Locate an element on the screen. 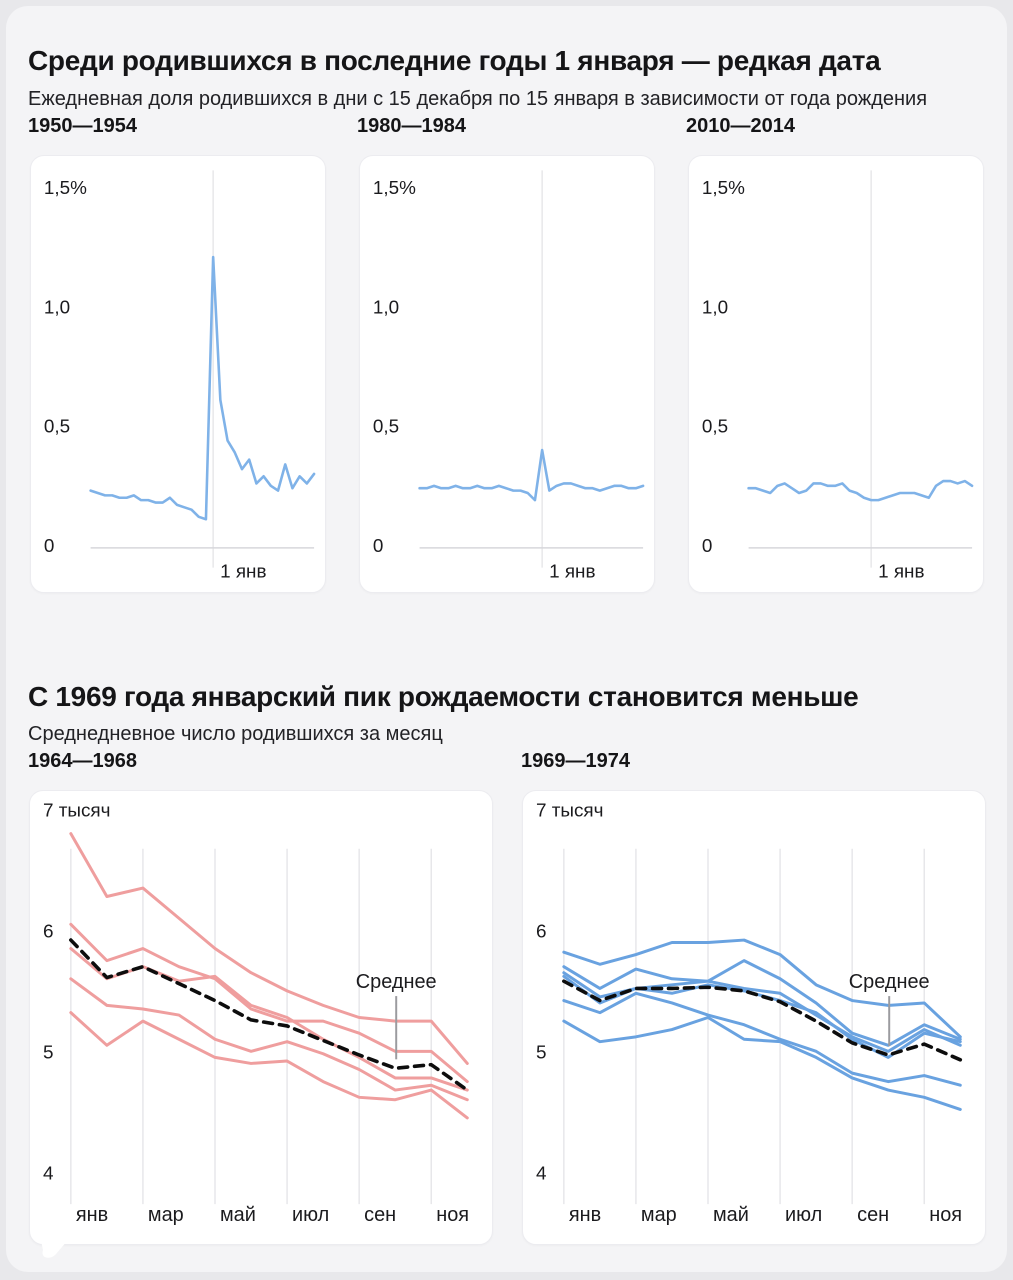 Image resolution: width=1013 pixels, height=1280 pixels. year-series-line-1974 is located at coordinates (762, 1063).